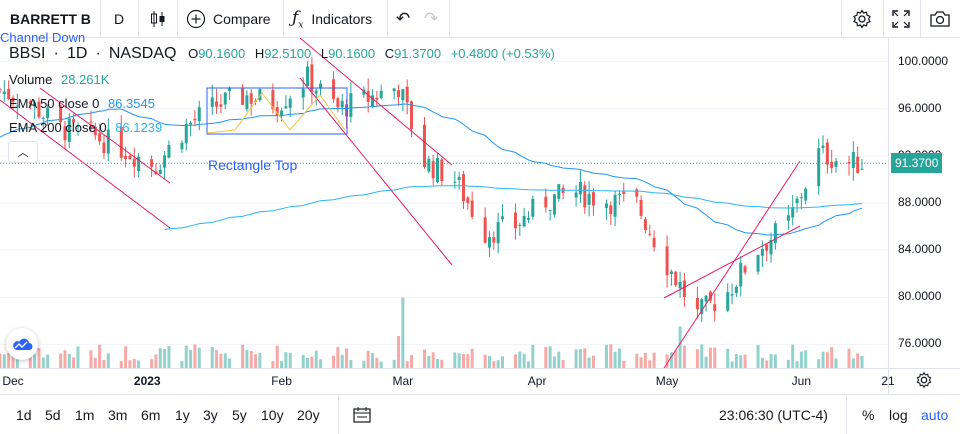 This screenshot has height=434, width=960. Describe the element at coordinates (940, 19) in the screenshot. I see `screenshot-button` at that location.